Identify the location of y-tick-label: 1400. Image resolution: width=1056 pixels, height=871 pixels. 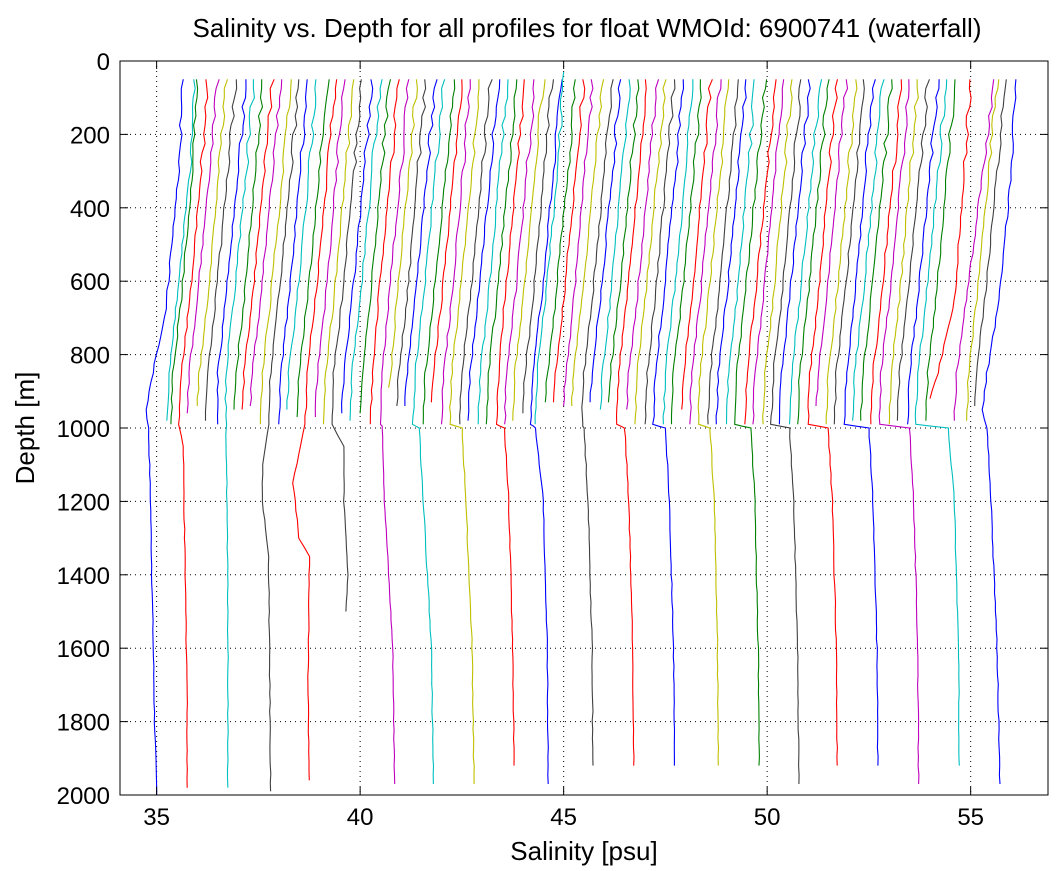
(83, 576).